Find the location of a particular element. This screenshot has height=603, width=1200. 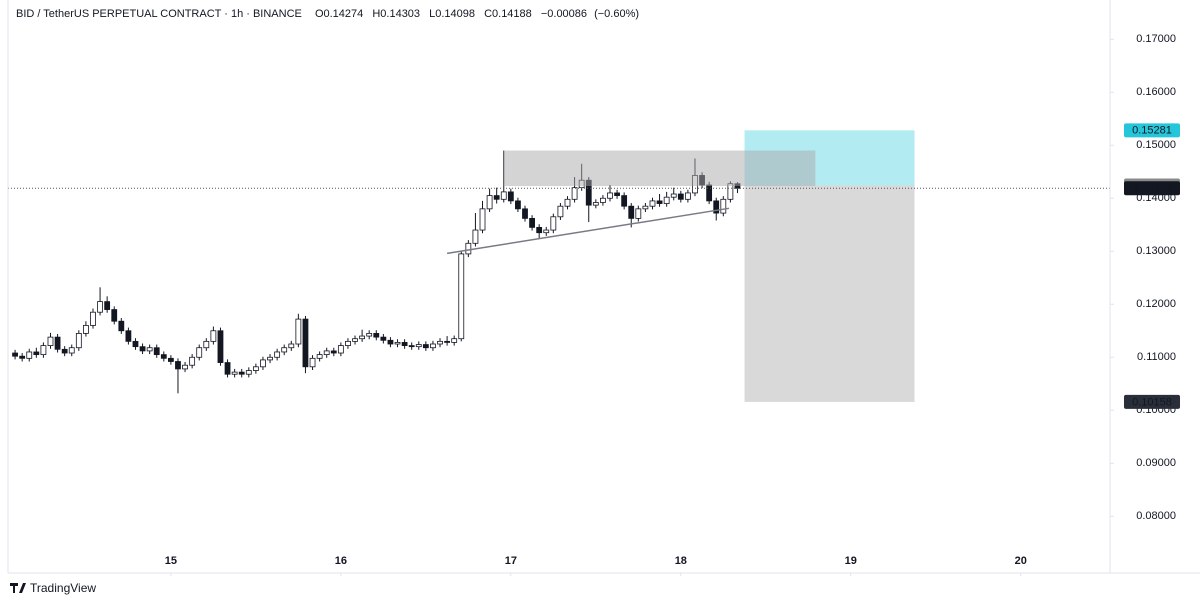

x-tick-label: 17 is located at coordinates (511, 561).